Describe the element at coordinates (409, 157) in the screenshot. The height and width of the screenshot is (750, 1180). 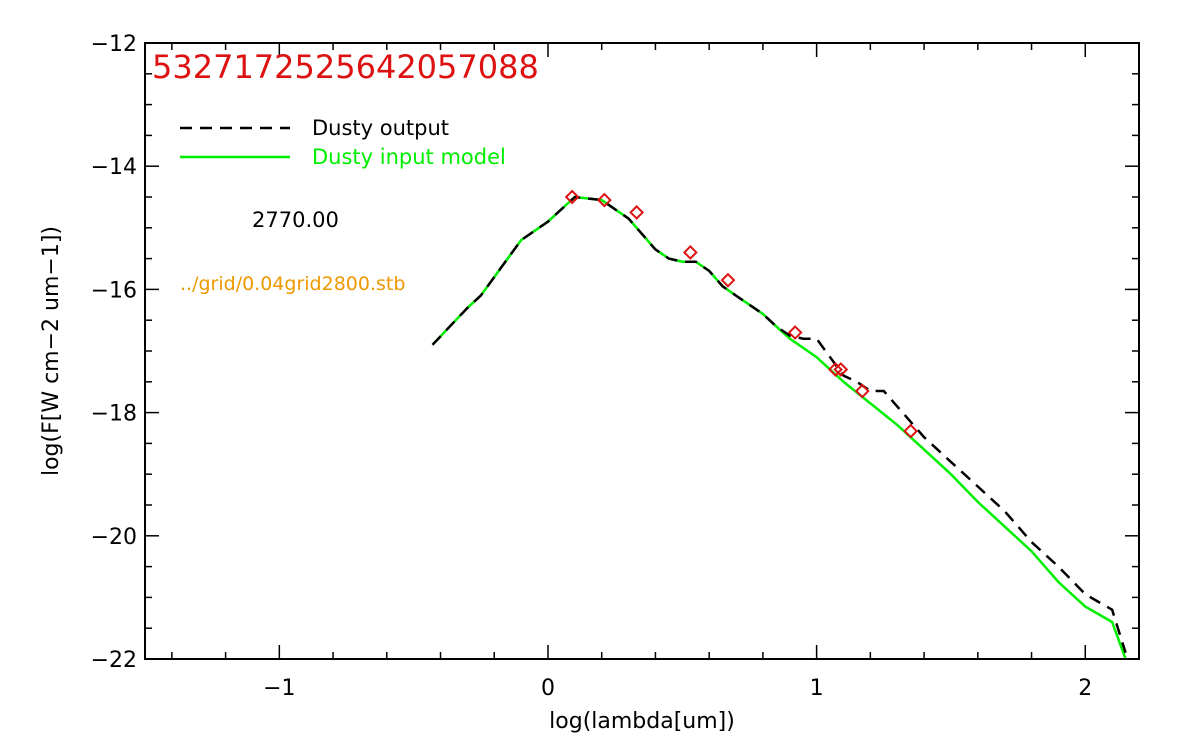
I see `legend-label-input: Dusty input model` at that location.